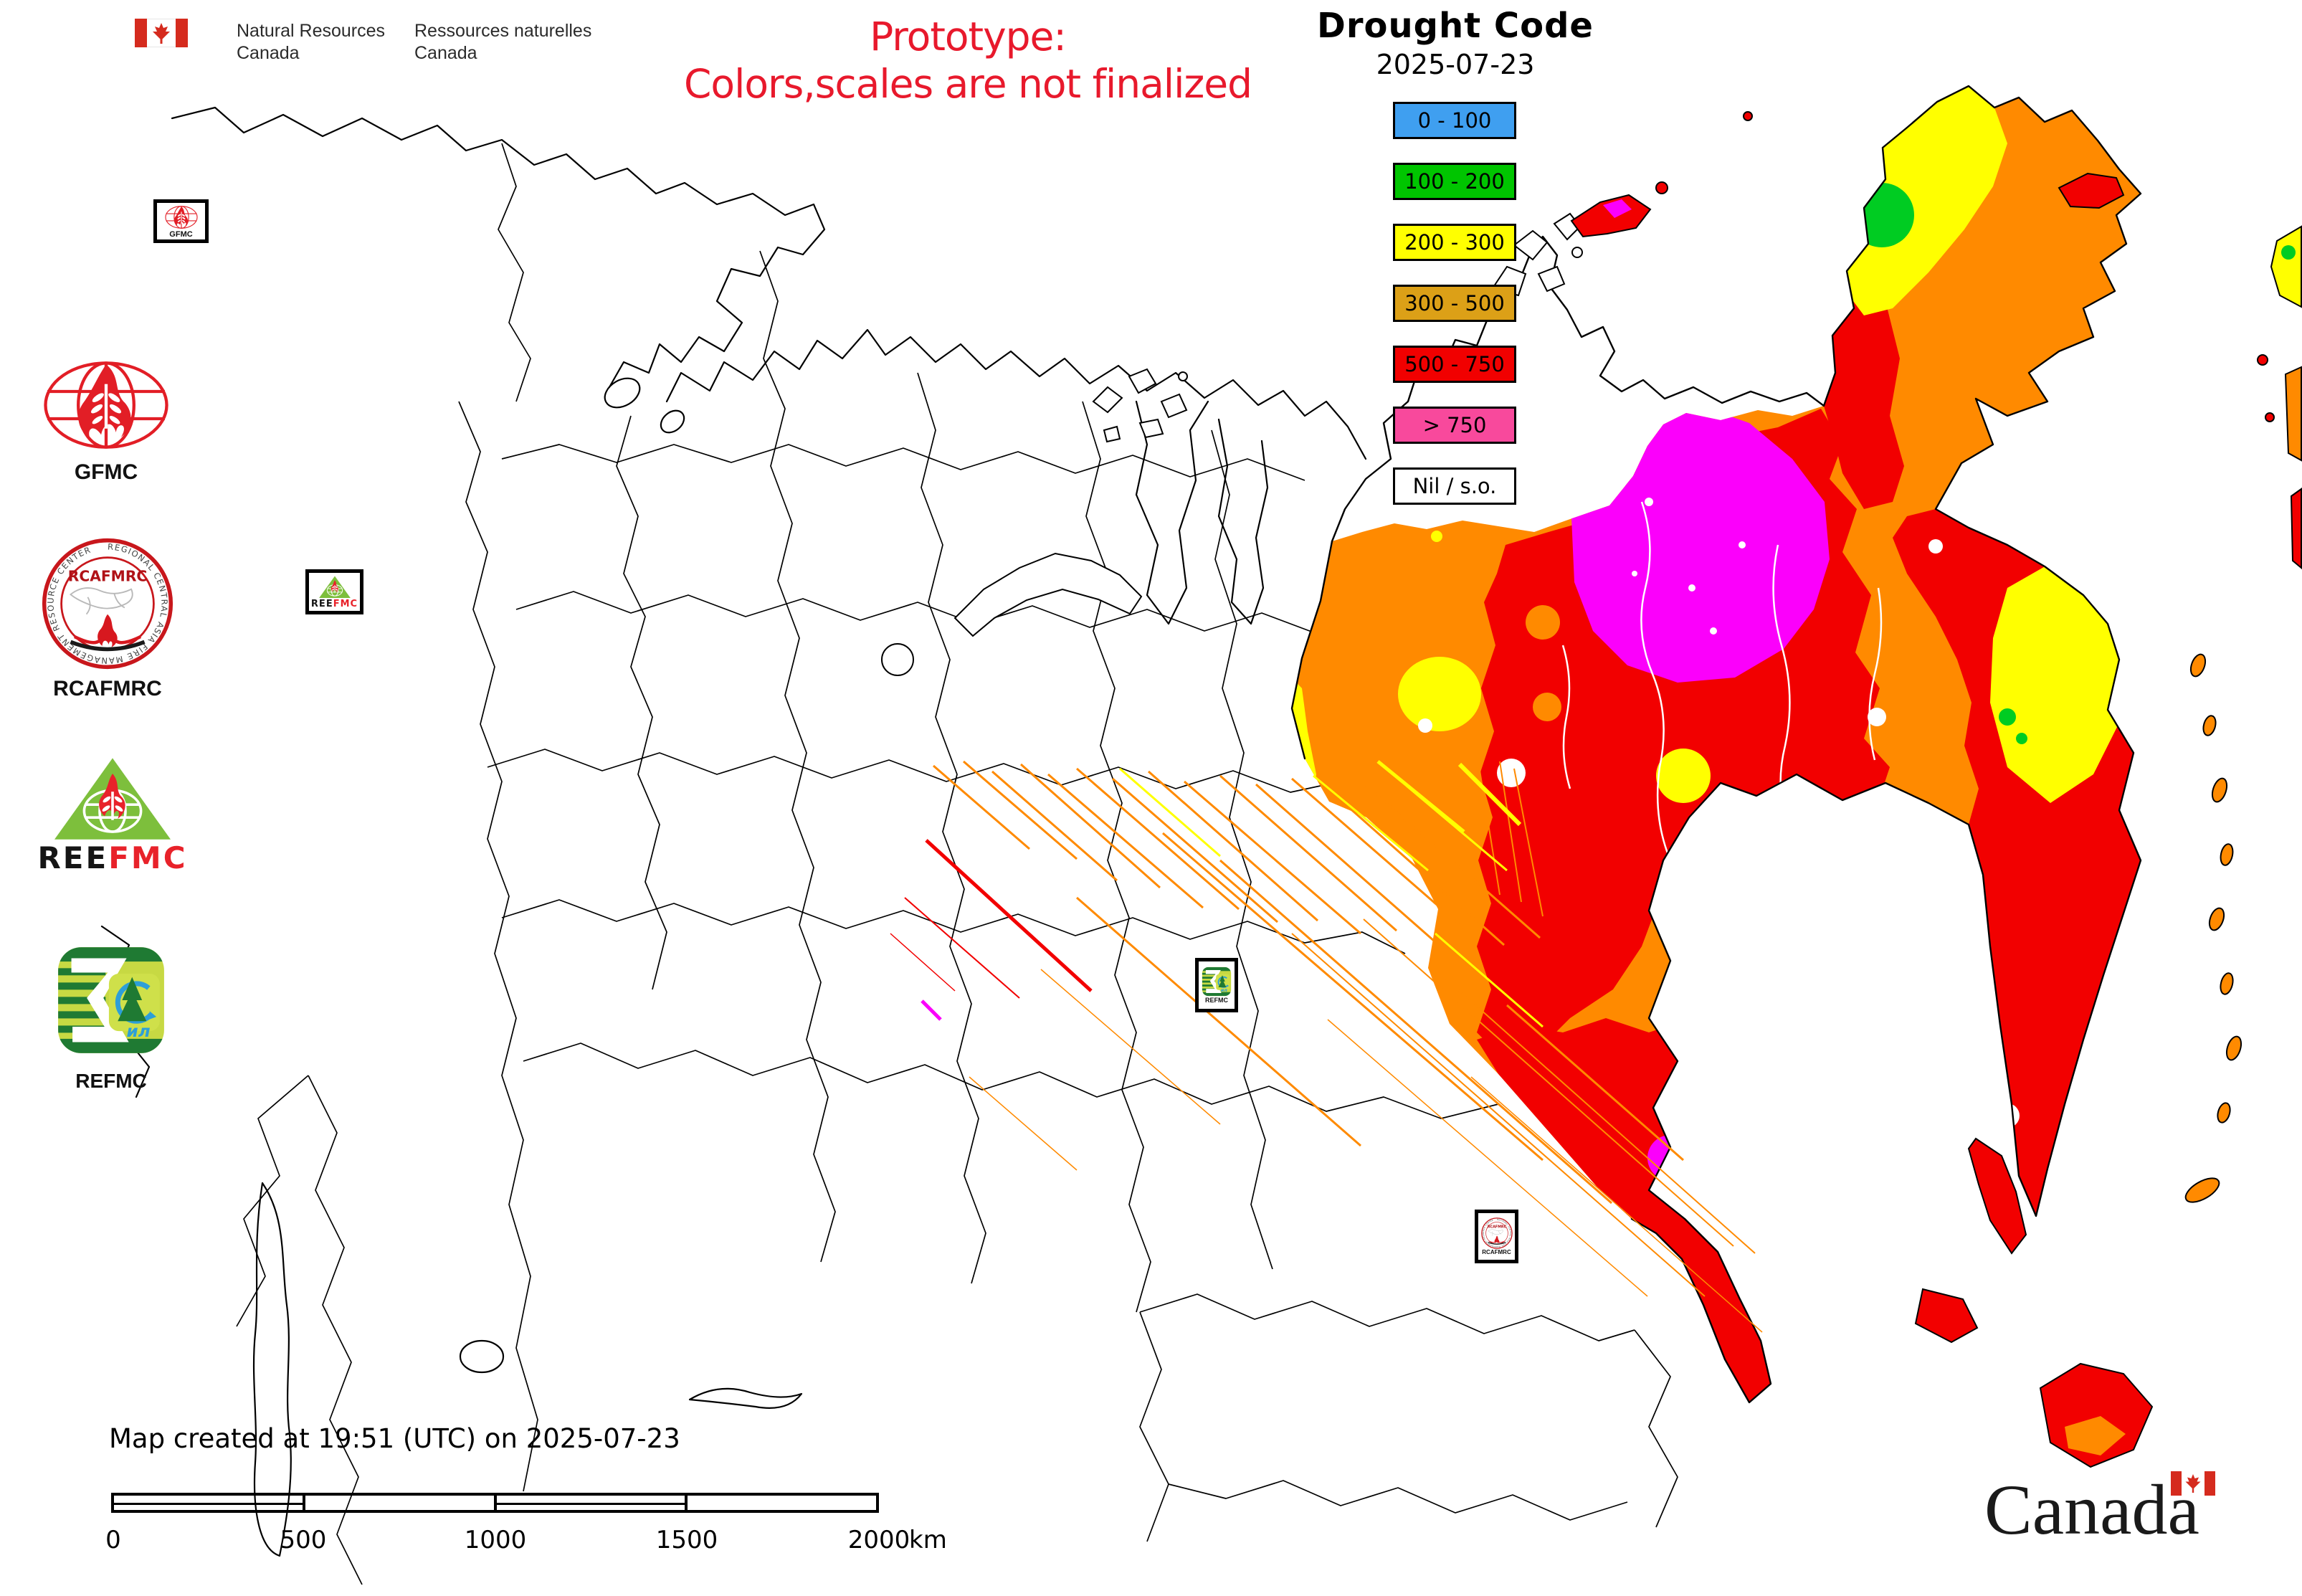 This screenshot has width=2302, height=1596. I want to click on legend-label: 200 - 300, so click(1455, 242).